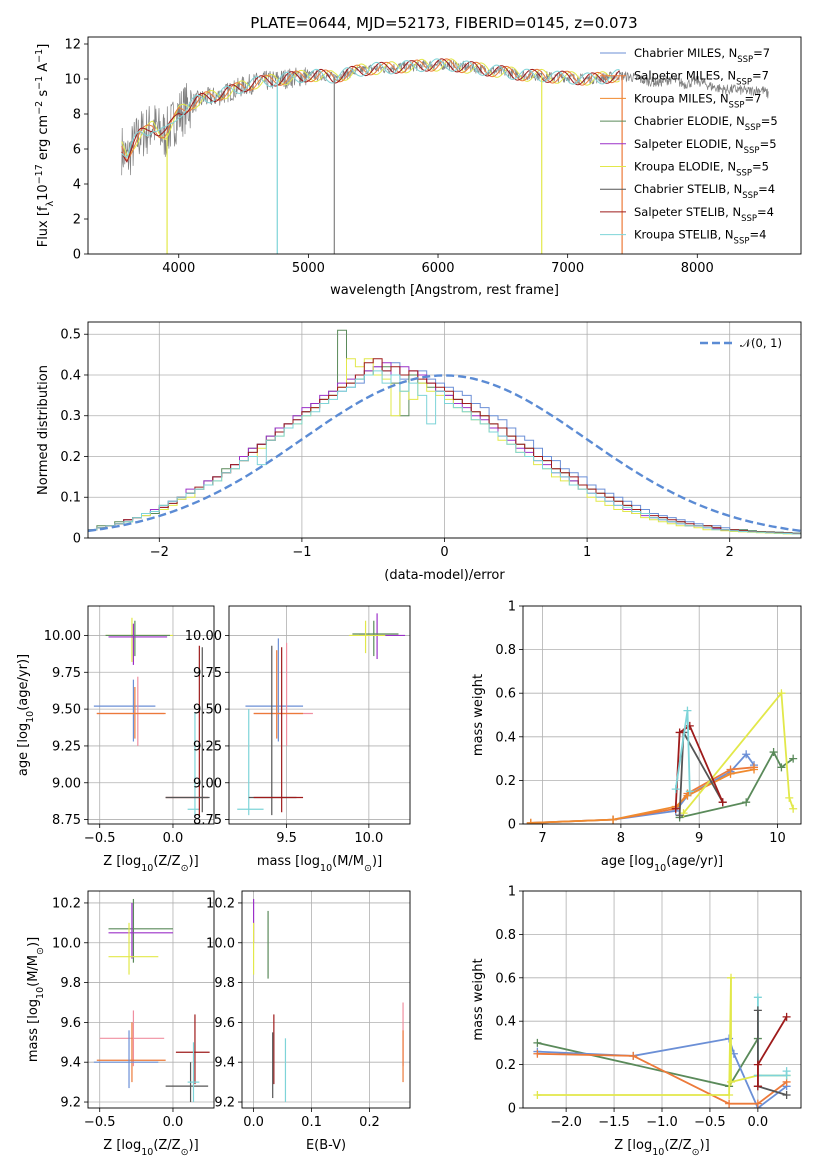 Image resolution: width=819 pixels, height=1170 pixels. Describe the element at coordinates (444, 290) in the screenshot. I see `x-axis-label: wavelength [Angstrom, rest frame]` at that location.